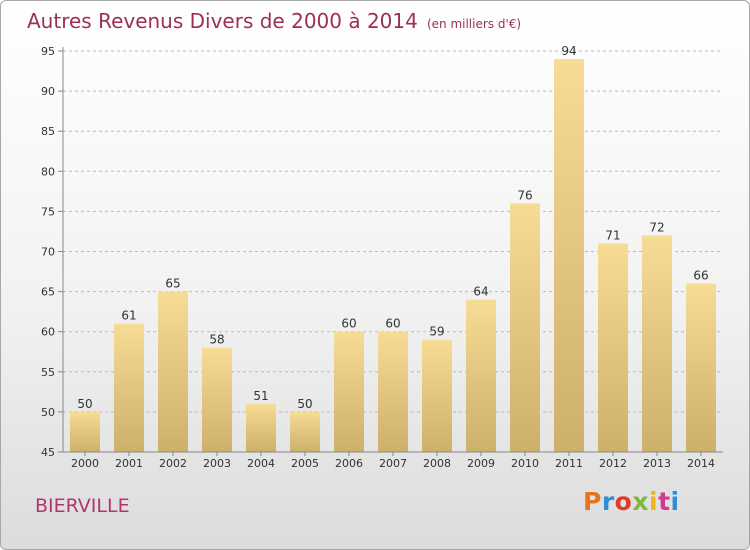 This screenshot has height=550, width=750. Describe the element at coordinates (393, 463) in the screenshot. I see `x-tick-label: 2007` at that location.